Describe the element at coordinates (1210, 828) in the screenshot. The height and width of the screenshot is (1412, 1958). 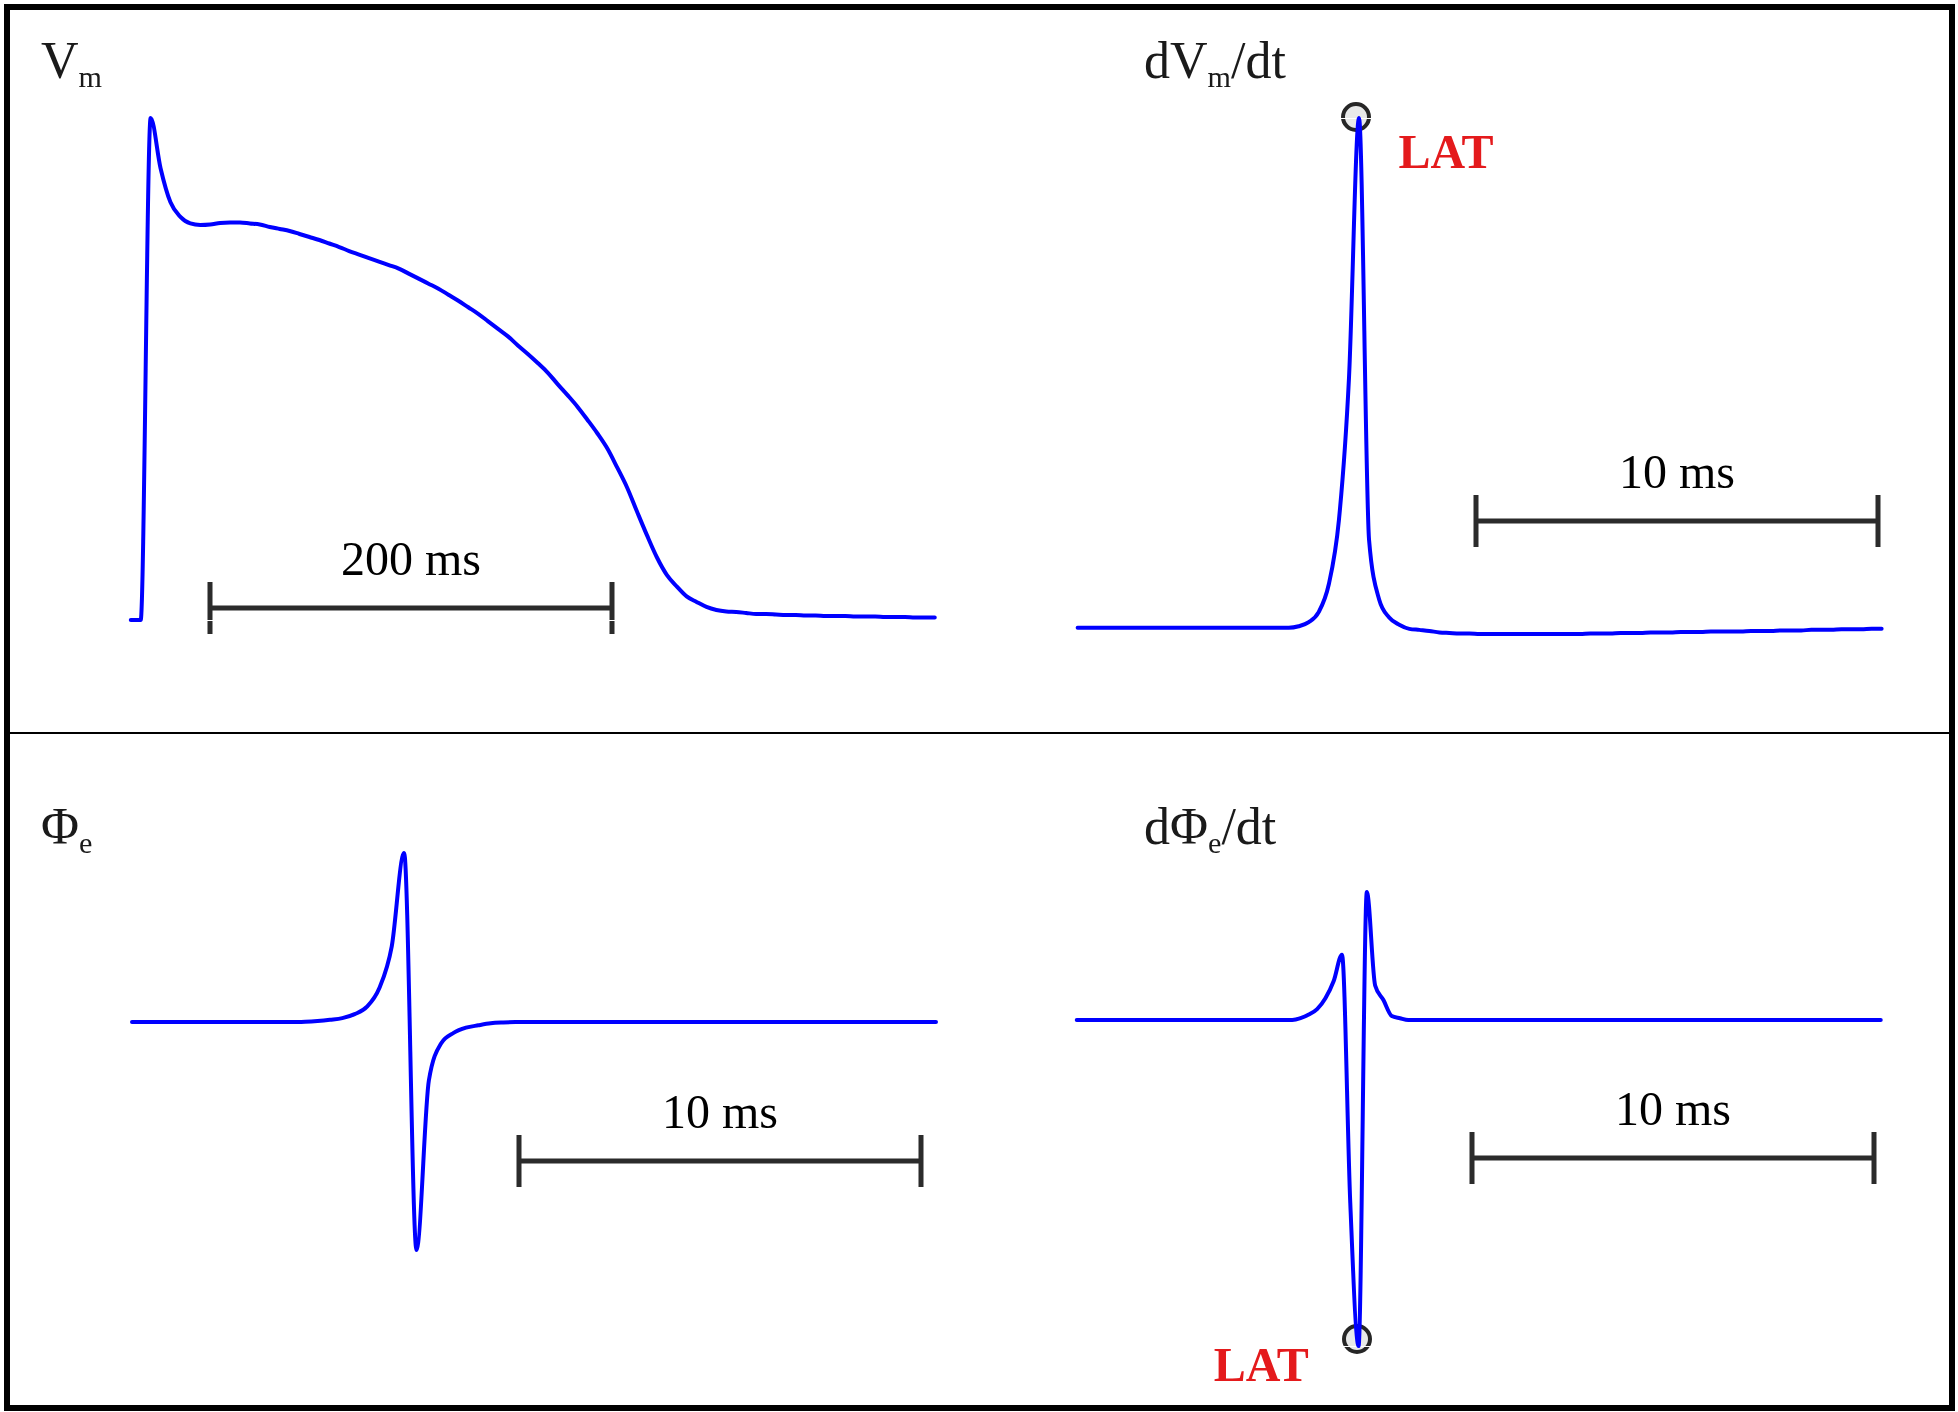
I see `chart-title: dΦ$_{e}$/dt` at that location.